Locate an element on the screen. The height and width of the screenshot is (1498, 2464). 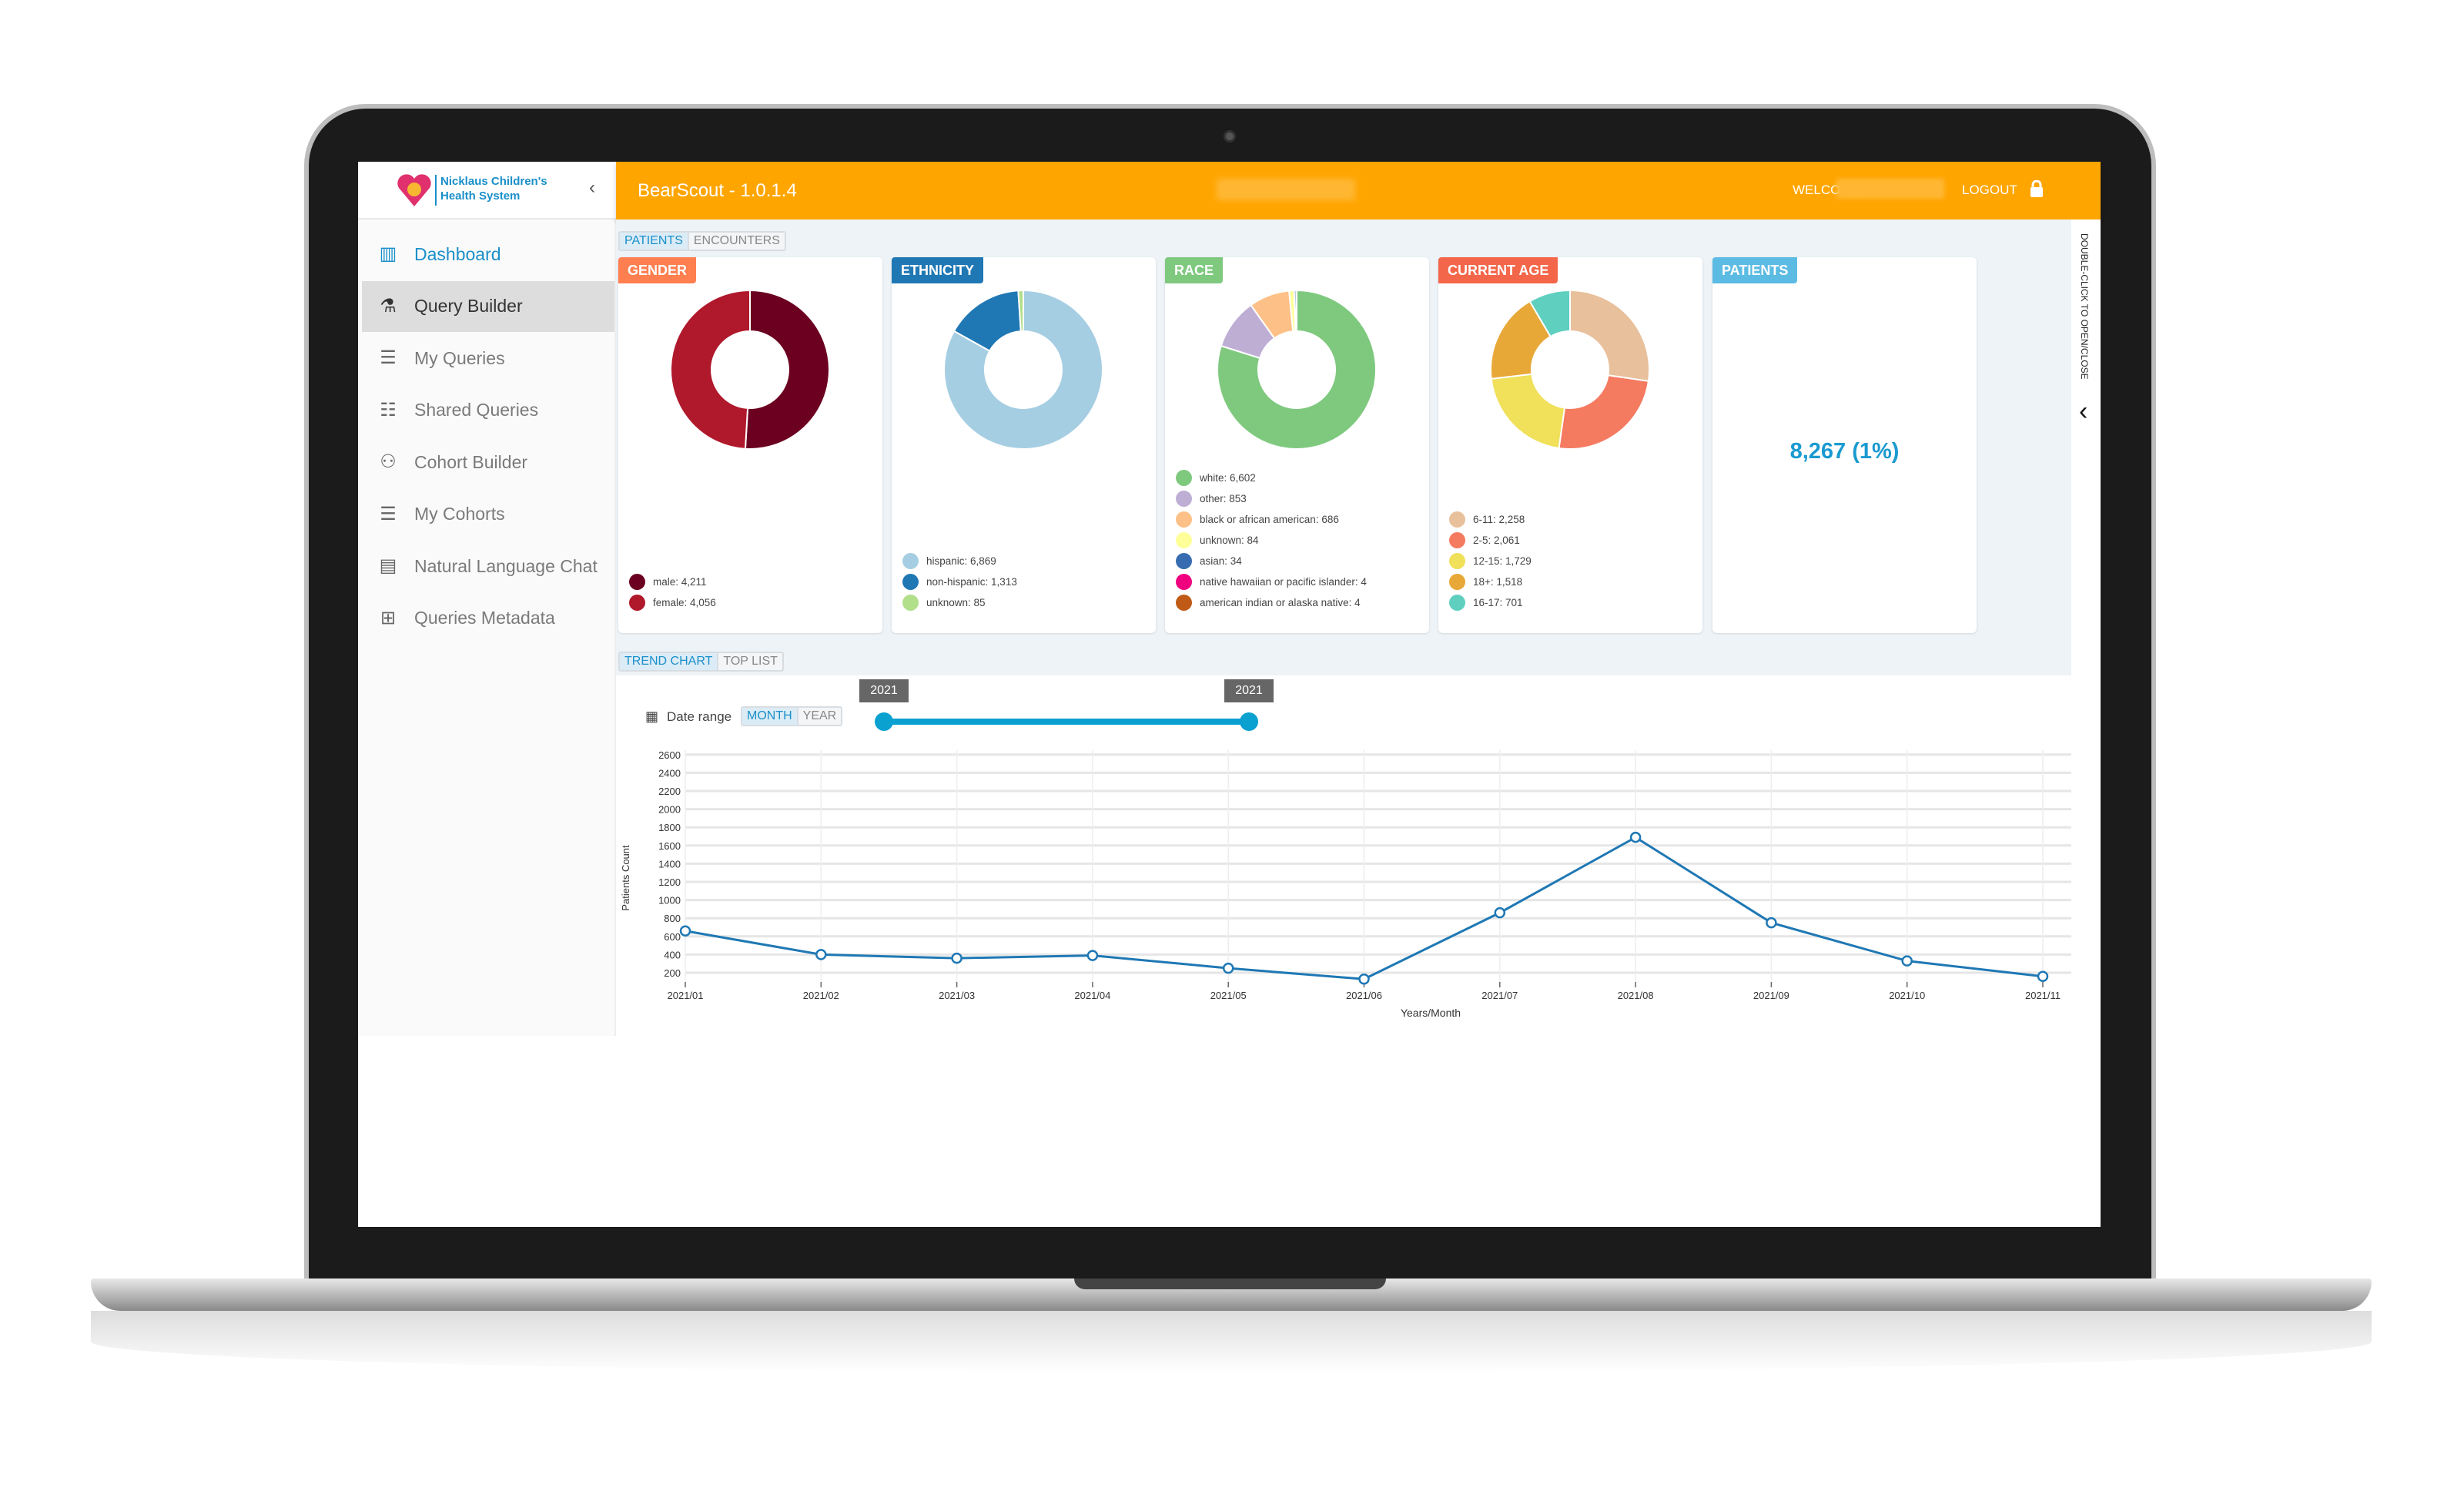
calendar-icon: ▦ is located at coordinates (652, 716).